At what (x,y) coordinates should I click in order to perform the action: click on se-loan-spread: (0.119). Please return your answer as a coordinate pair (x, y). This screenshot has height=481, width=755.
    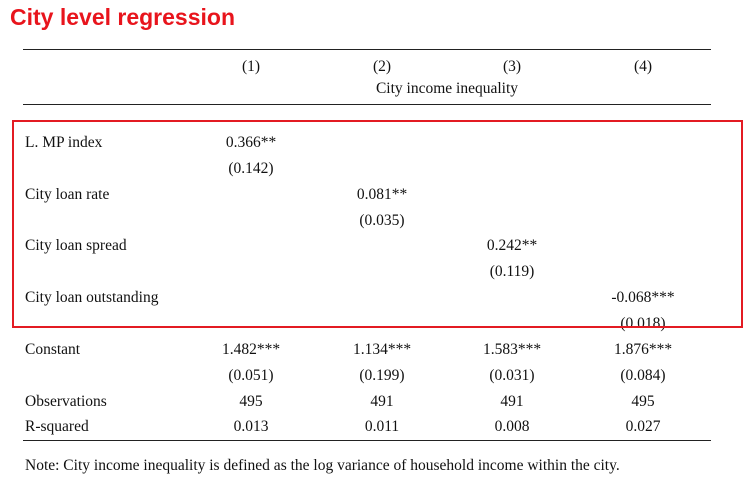
    Looking at the image, I should click on (512, 271).